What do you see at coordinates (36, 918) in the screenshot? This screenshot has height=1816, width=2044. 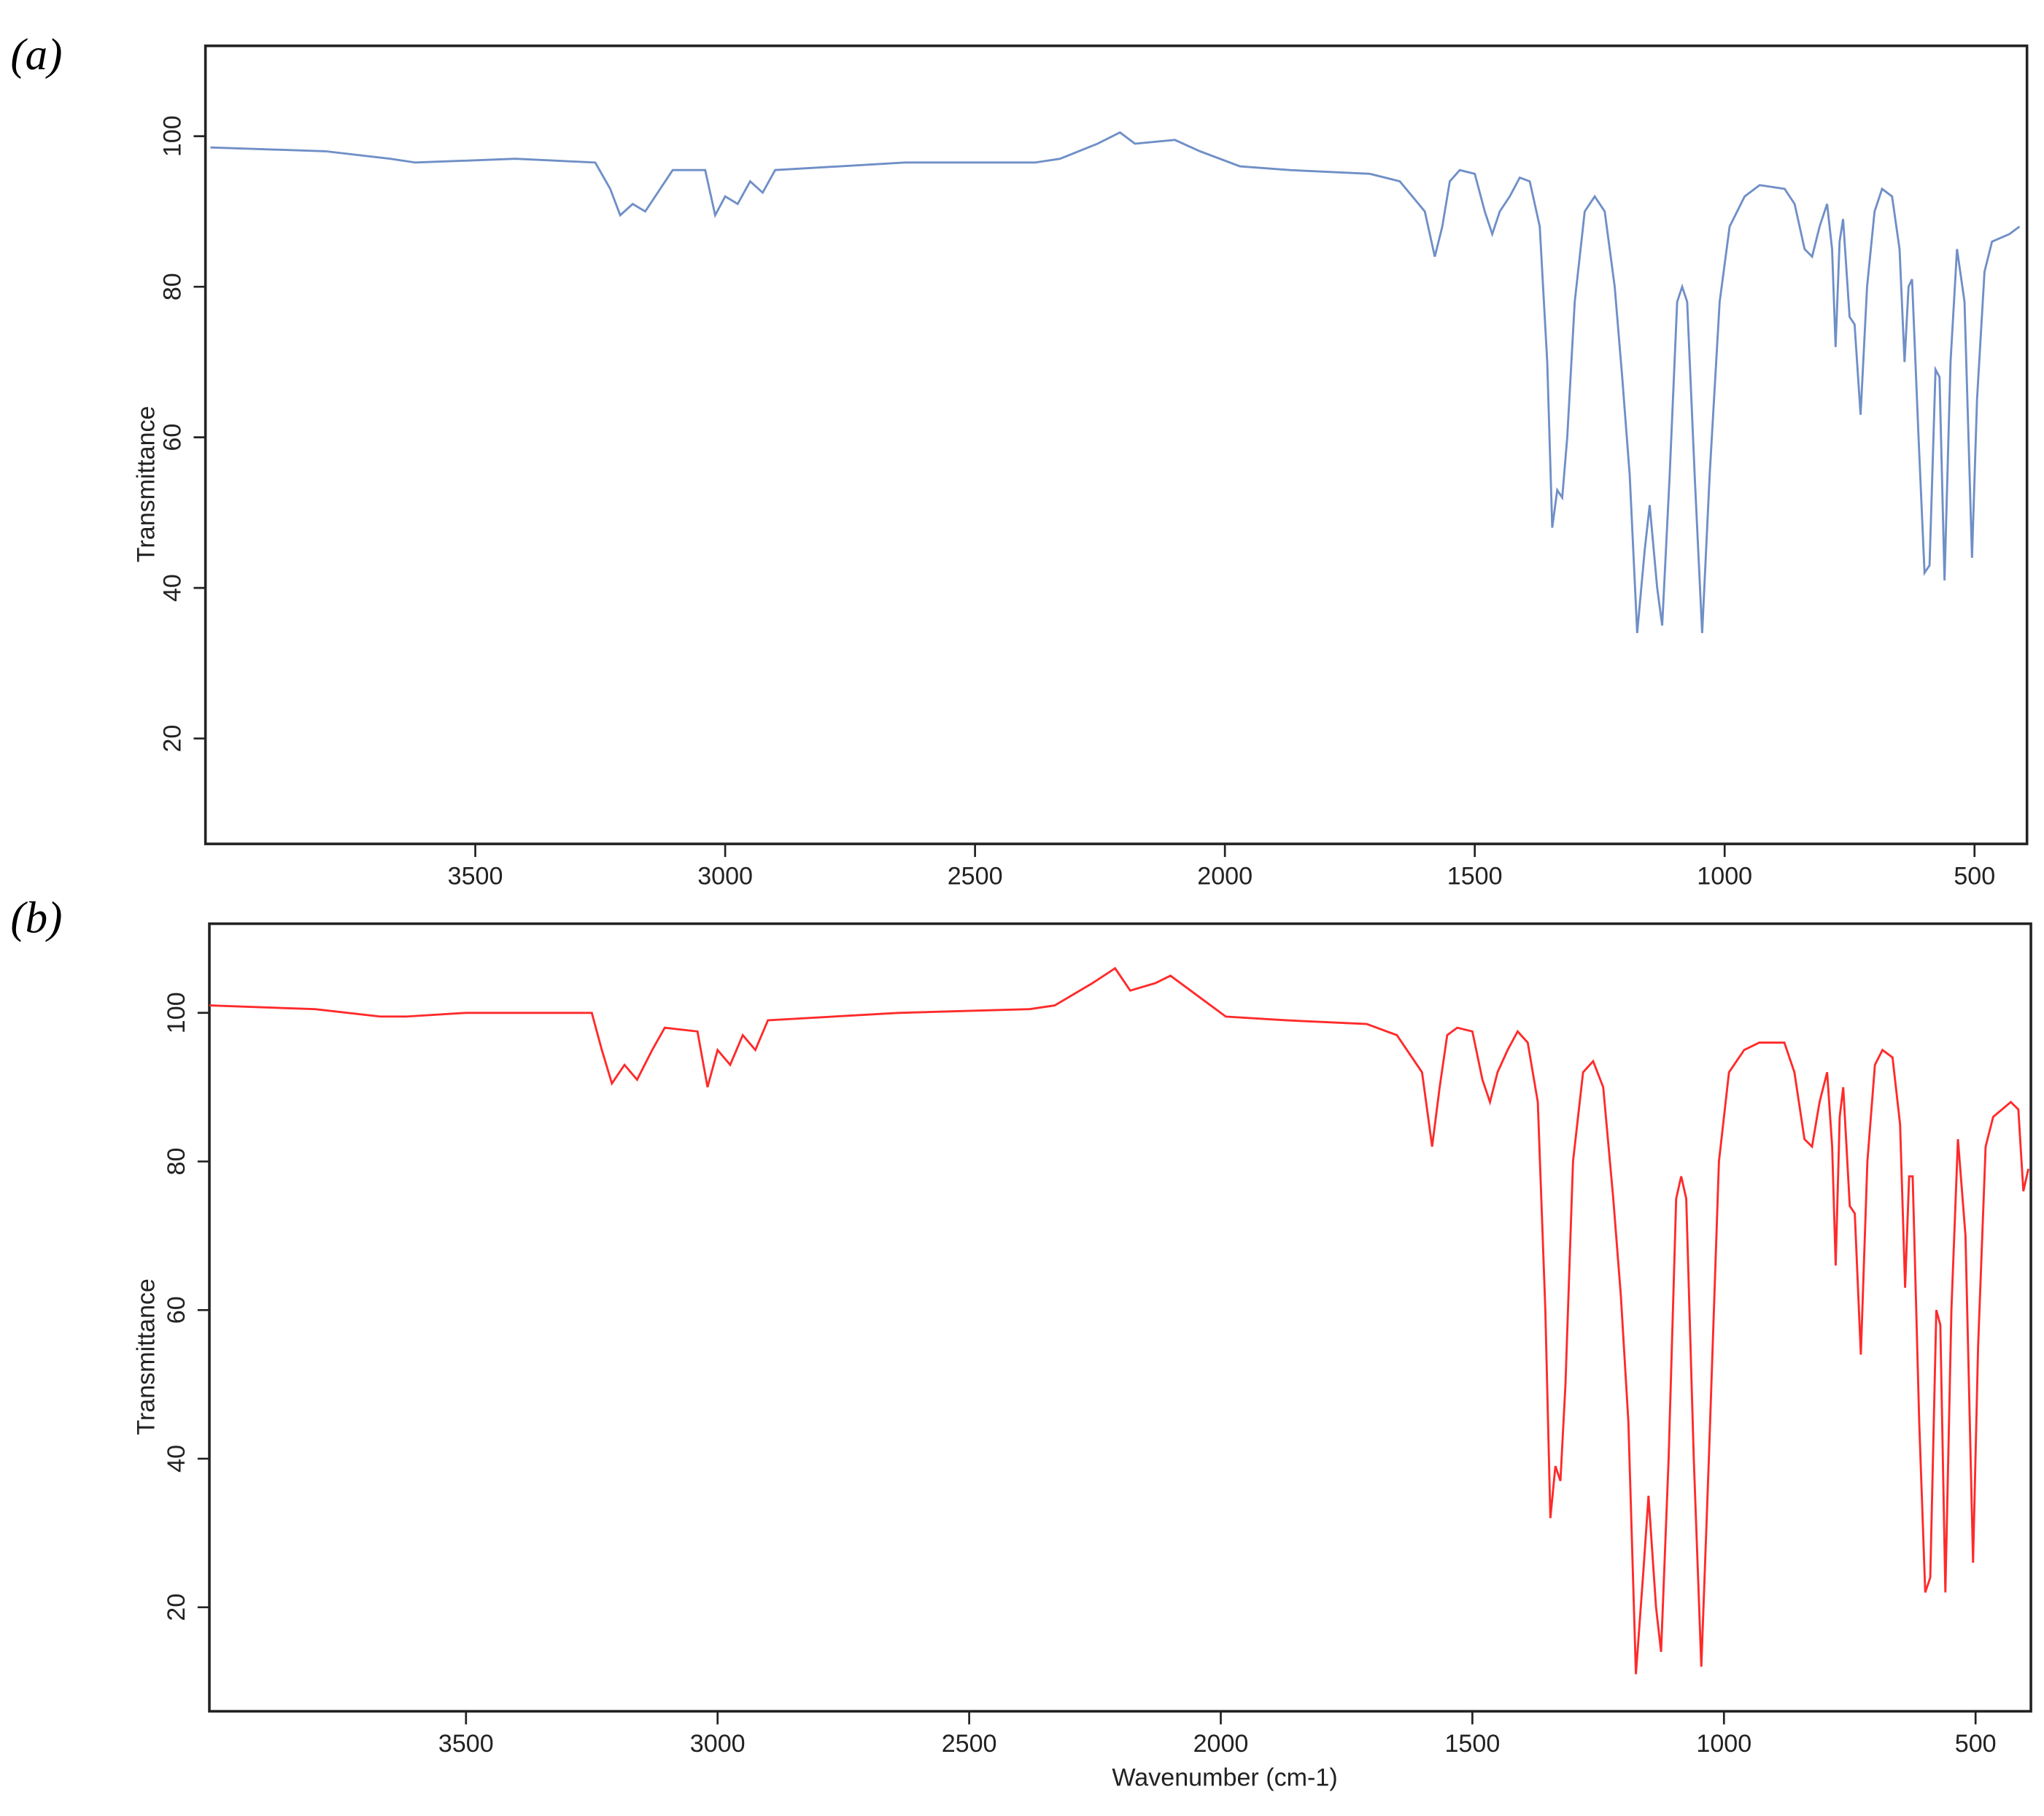 I see `panel-label: (b)` at bounding box center [36, 918].